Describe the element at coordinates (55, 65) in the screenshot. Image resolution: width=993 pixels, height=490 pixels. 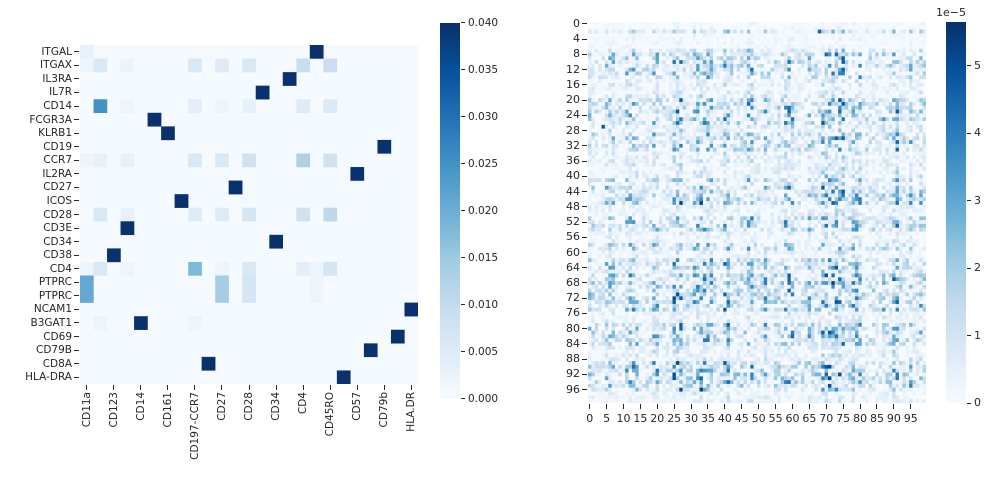
I see `y-tick-label: ITGAX` at that location.